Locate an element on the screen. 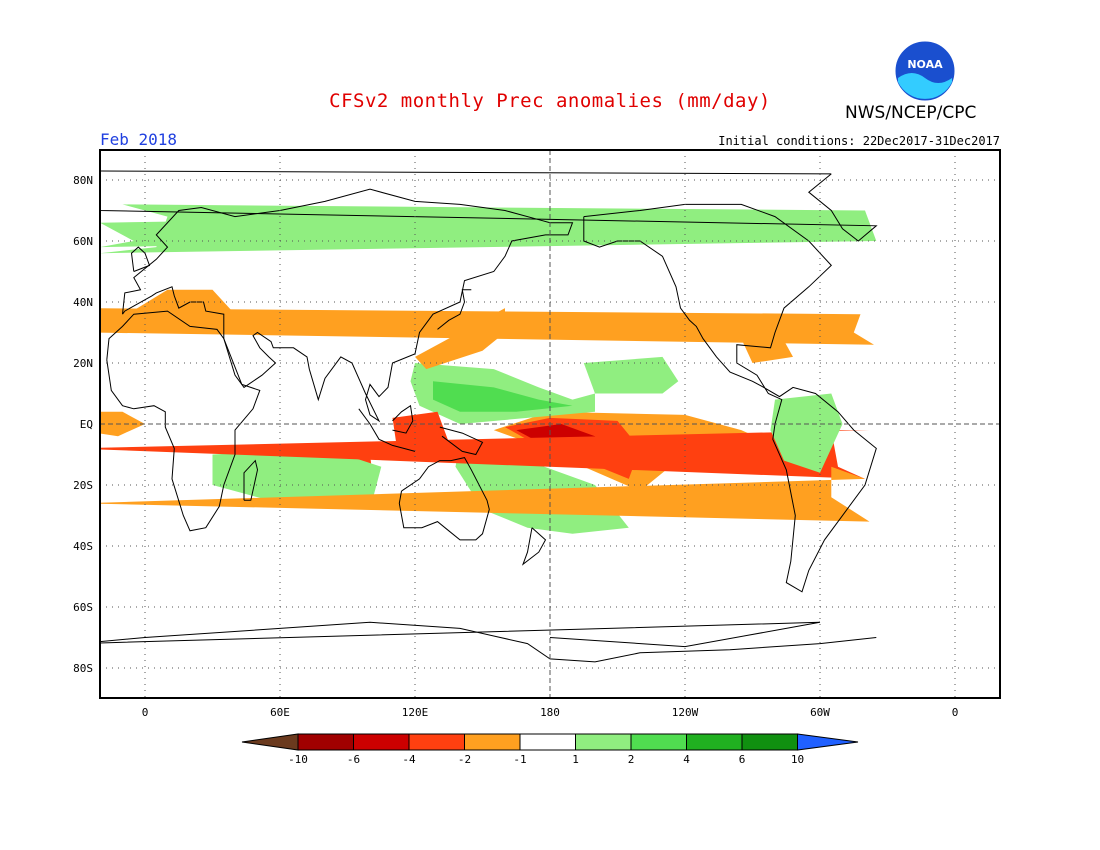 The height and width of the screenshot is (850, 1100). legend-tick-6: 2 is located at coordinates (631, 759).